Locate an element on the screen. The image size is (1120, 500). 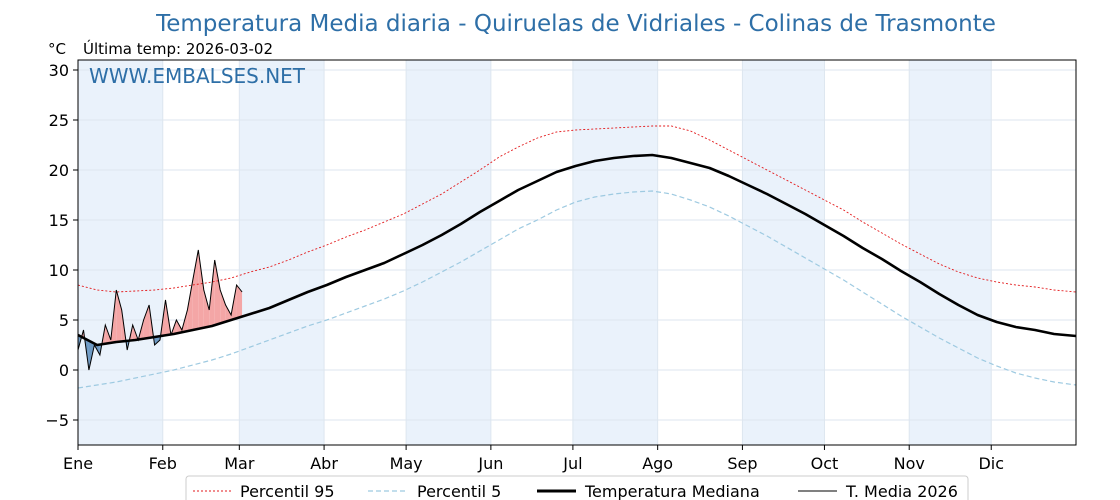
x-tick-label: Abr is located at coordinates (324, 463).